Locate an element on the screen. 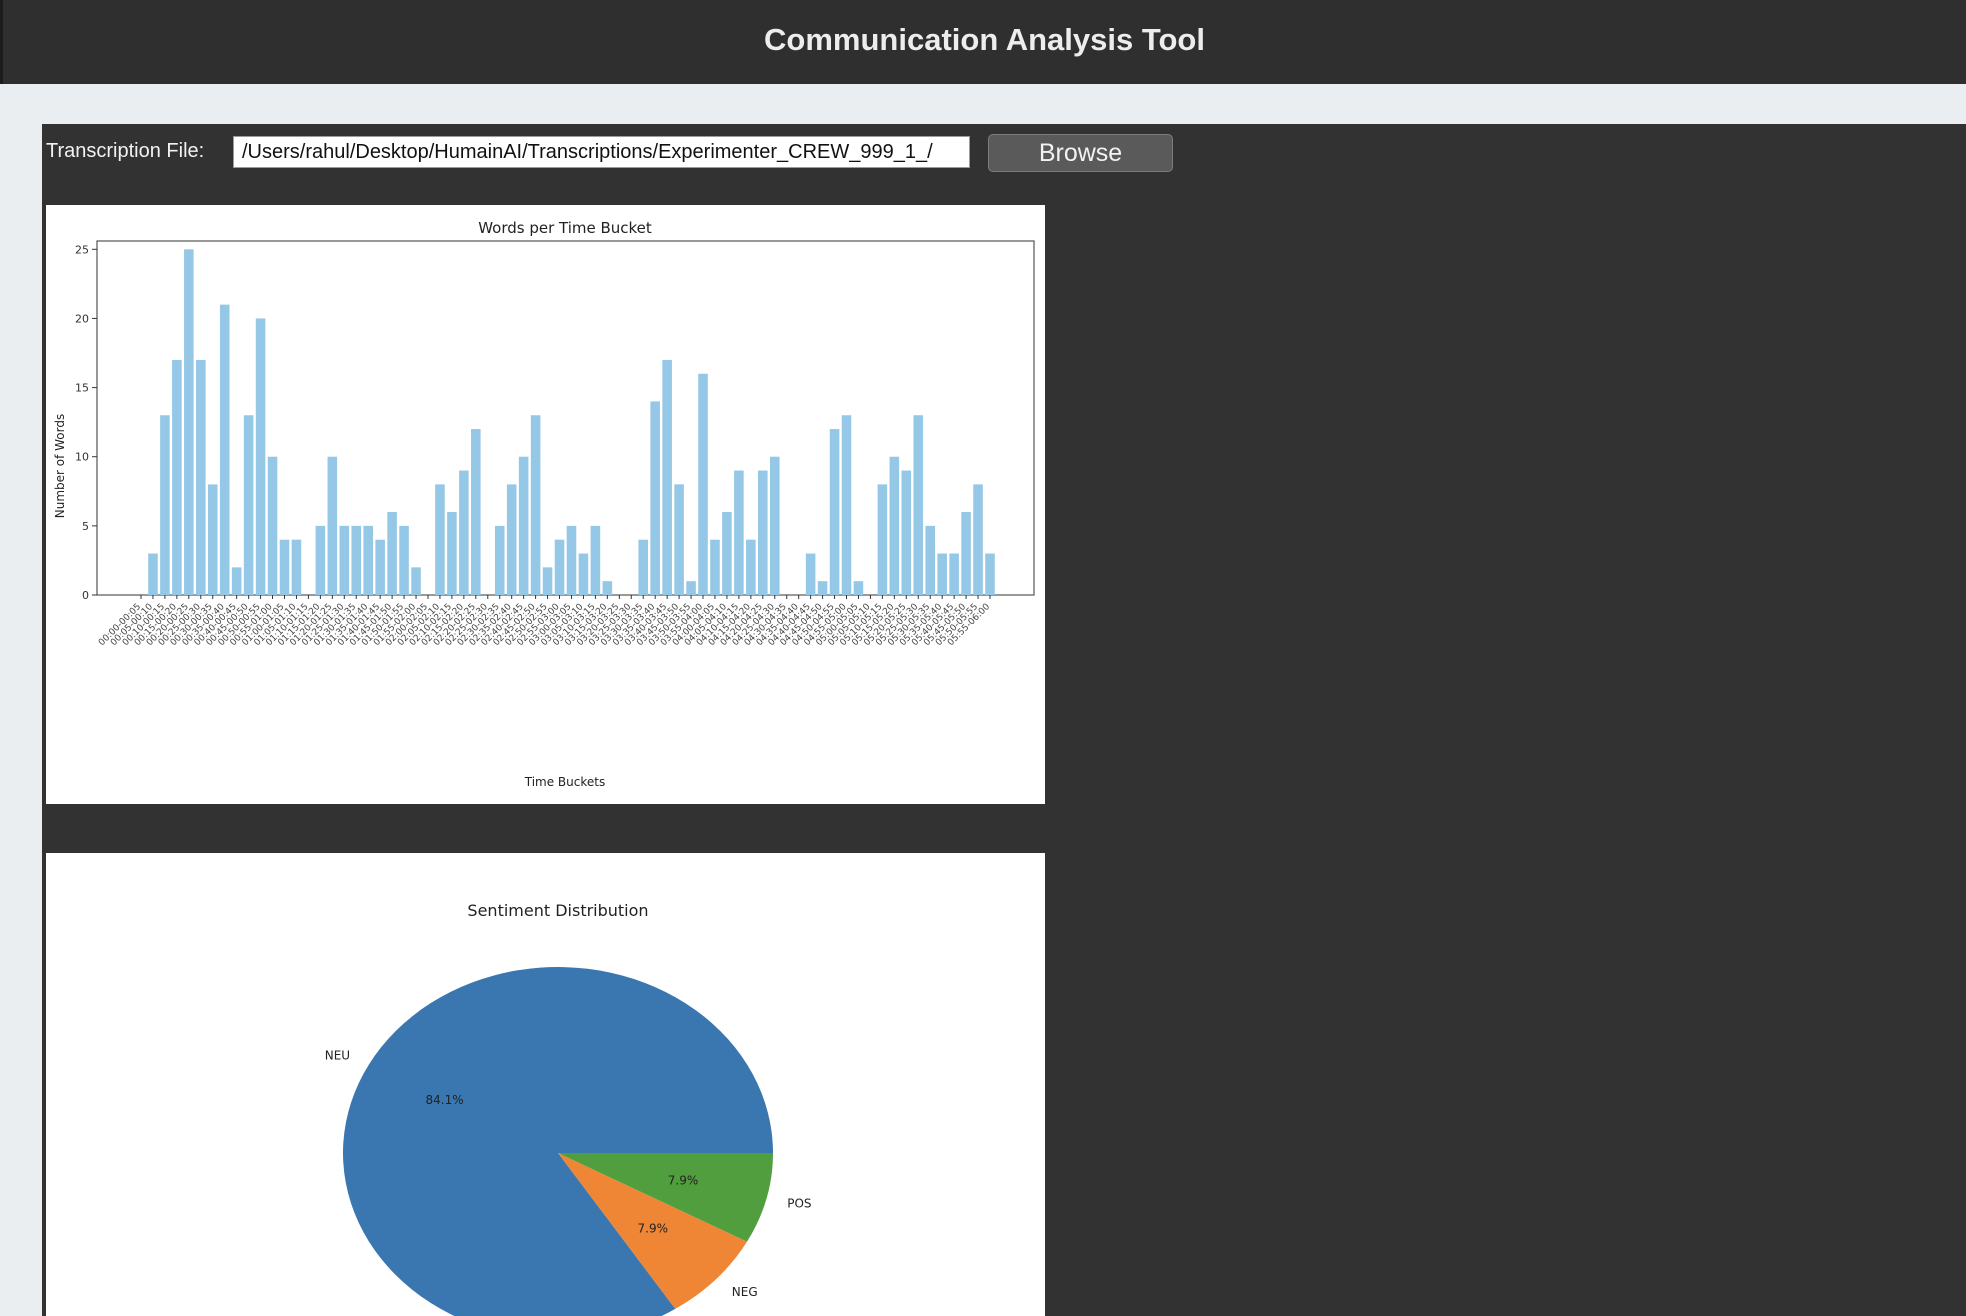  bar-chart-ylabel: Number of Words is located at coordinates (60, 466).